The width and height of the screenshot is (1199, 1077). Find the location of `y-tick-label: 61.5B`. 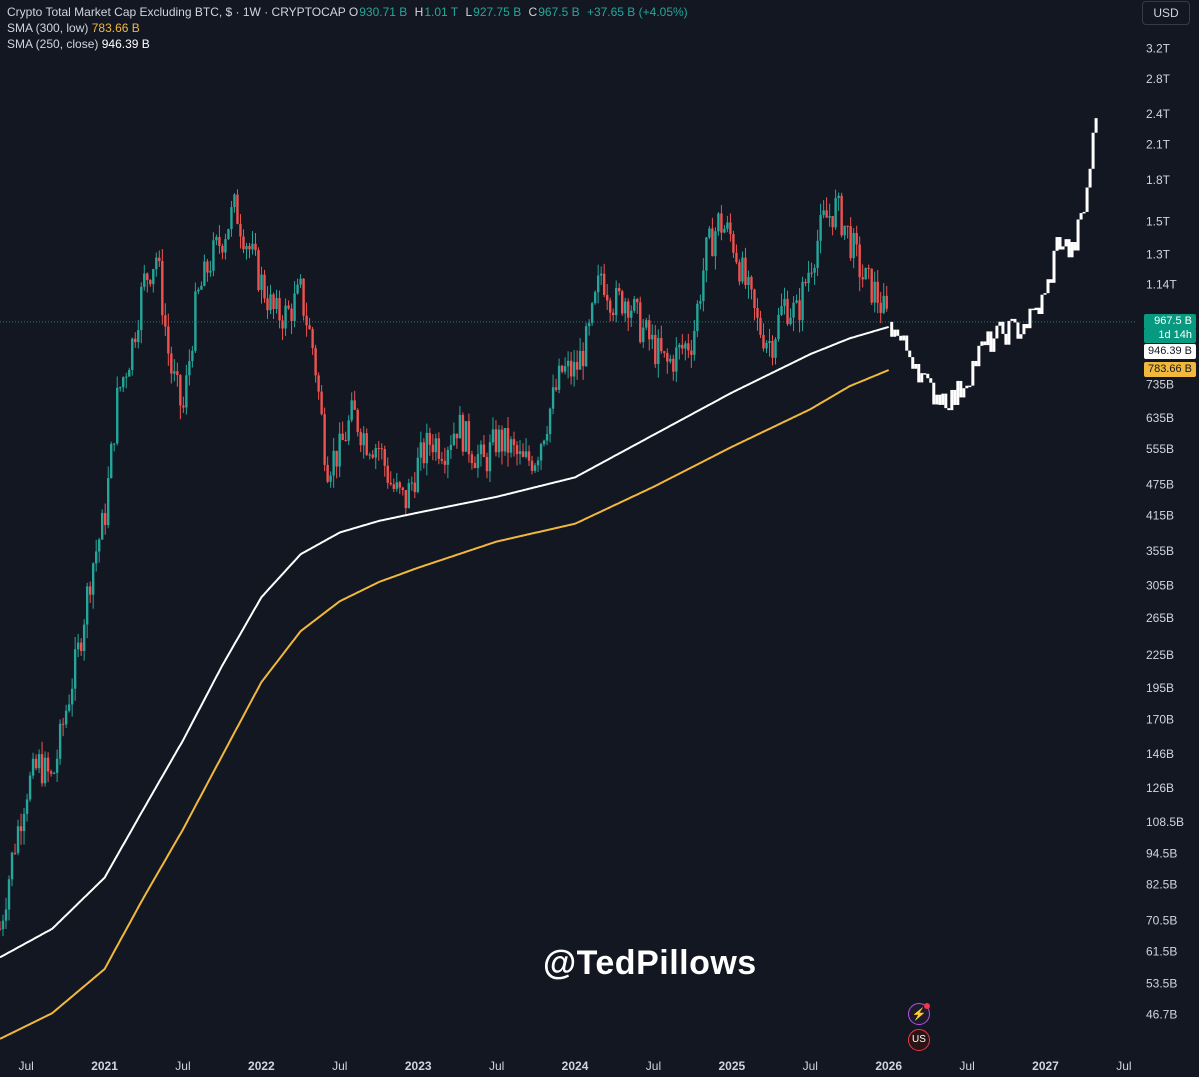

y-tick-label: 61.5B is located at coordinates (1161, 952).